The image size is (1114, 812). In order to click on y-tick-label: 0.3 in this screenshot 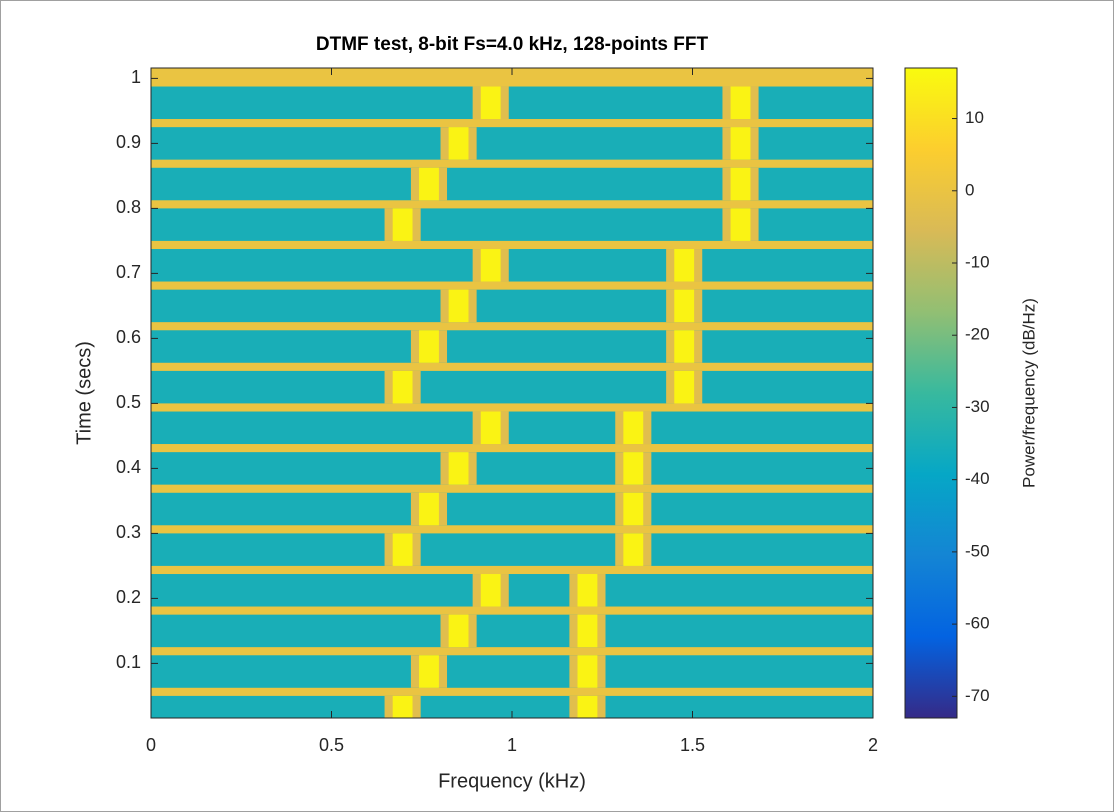, I will do `click(128, 532)`.